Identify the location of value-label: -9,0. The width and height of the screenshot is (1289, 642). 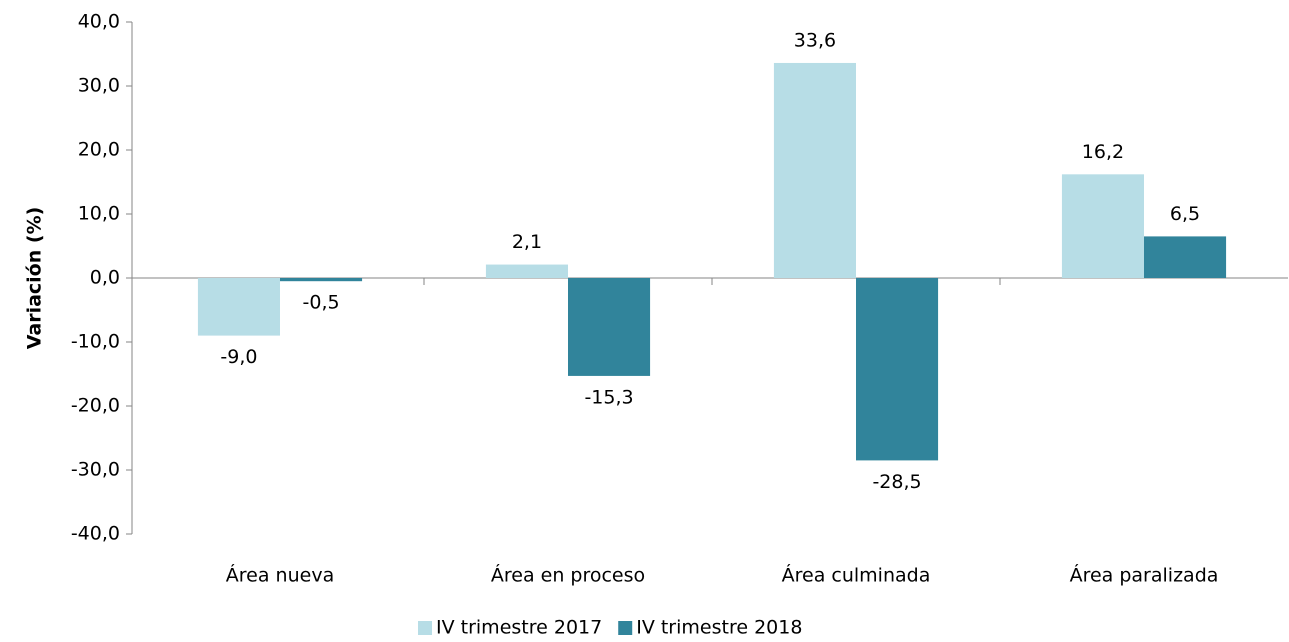
(238, 357).